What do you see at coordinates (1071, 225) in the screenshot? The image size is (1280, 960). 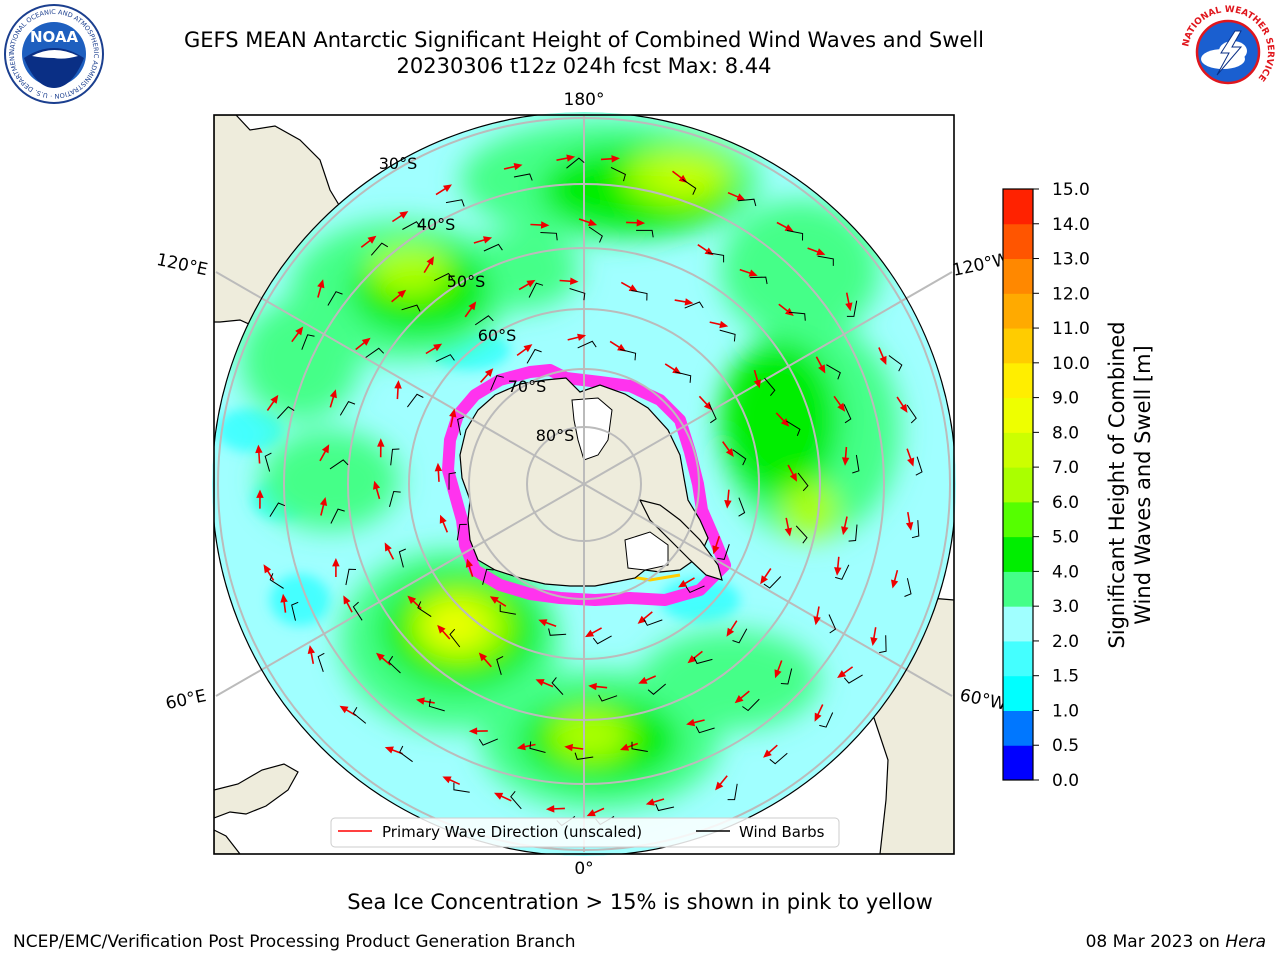 I see `colorbar-tick-label: 14.0` at bounding box center [1071, 225].